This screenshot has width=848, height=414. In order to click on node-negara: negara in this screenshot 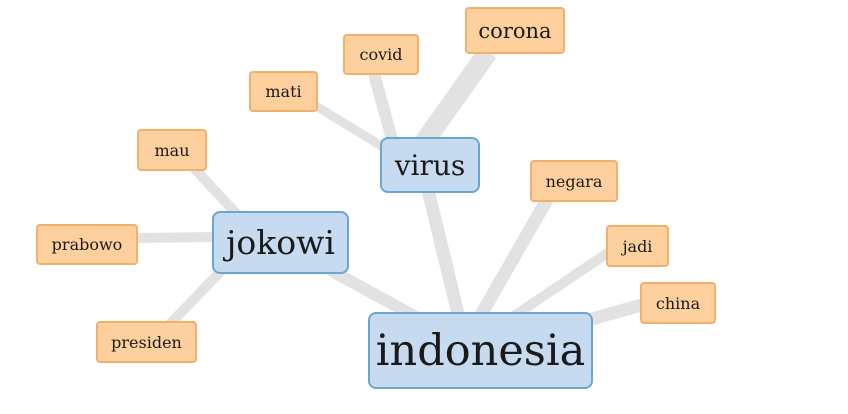, I will do `click(574, 181)`.